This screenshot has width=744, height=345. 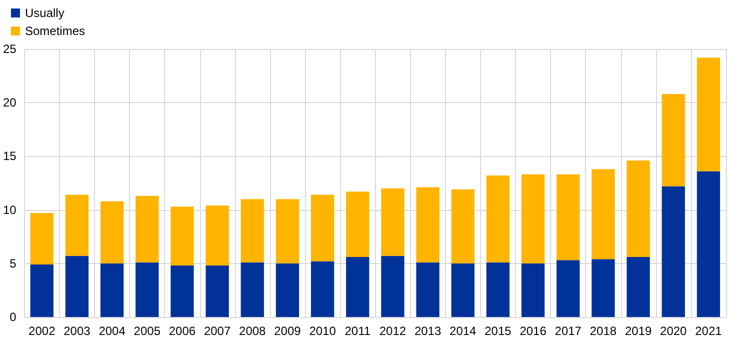 I want to click on x-tick-label: 2012, so click(x=392, y=331).